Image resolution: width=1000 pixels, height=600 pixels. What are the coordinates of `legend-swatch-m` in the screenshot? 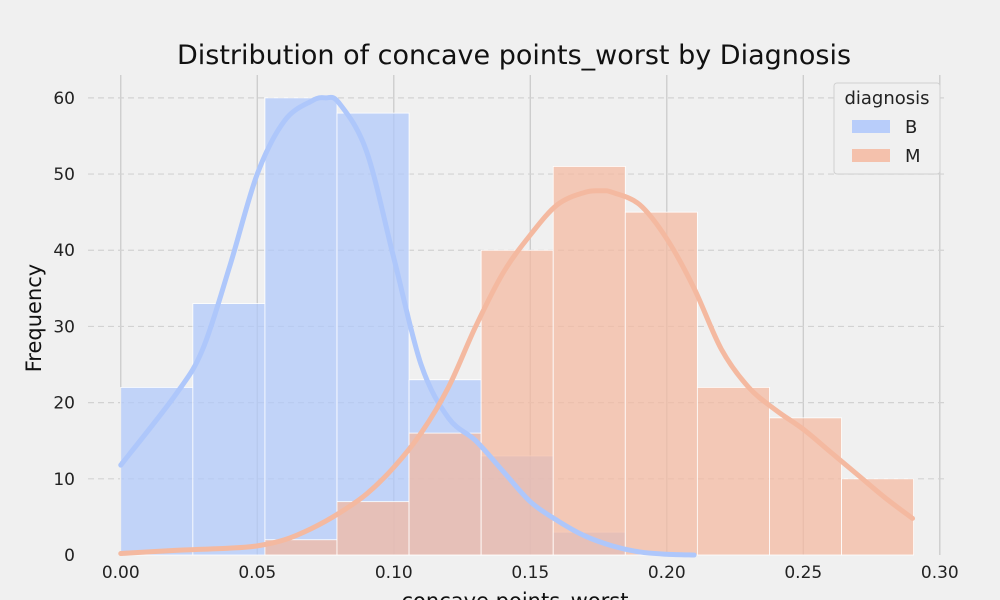 It's located at (871, 155).